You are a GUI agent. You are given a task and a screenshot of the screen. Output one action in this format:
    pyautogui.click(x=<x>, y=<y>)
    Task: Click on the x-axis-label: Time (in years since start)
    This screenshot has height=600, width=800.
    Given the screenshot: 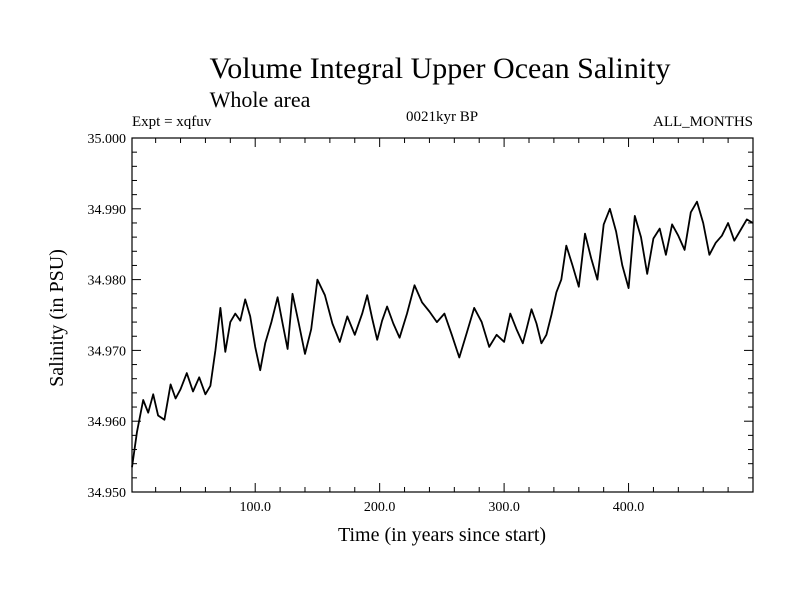 What is the action you would take?
    pyautogui.click(x=442, y=535)
    